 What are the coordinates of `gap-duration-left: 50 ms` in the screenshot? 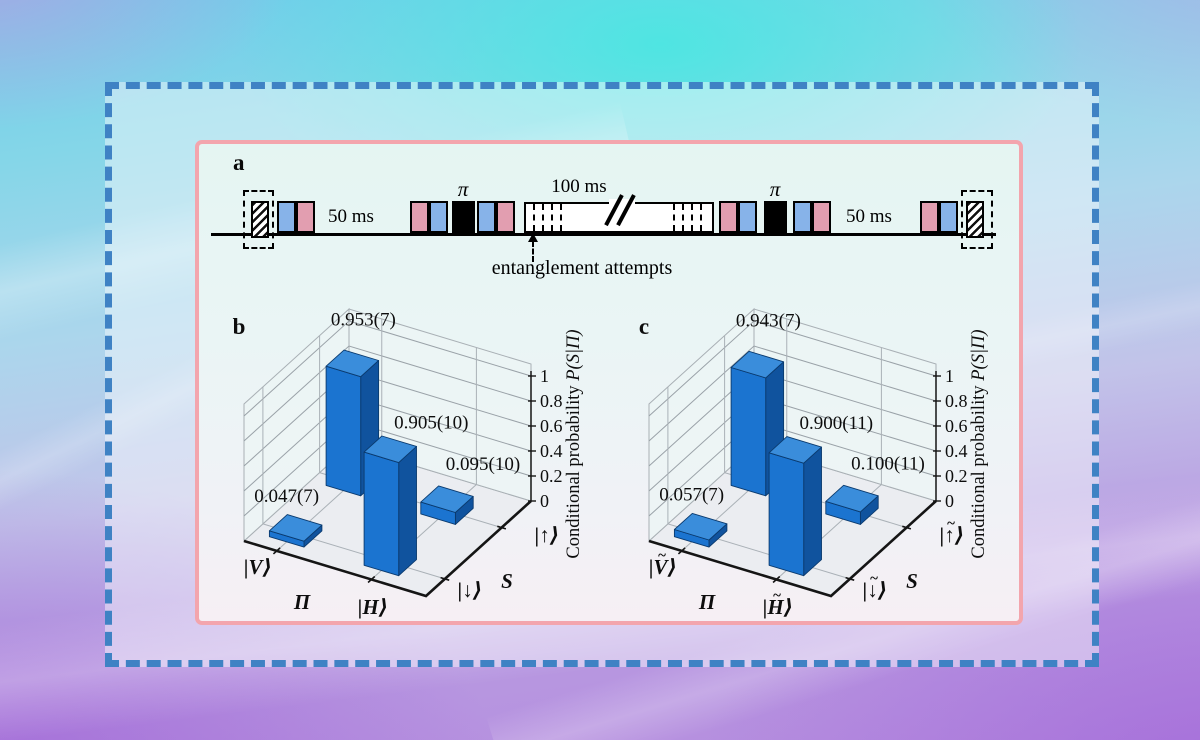 It's located at (351, 216).